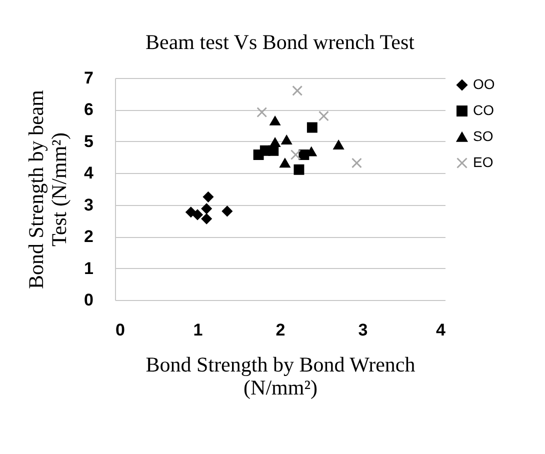  Describe the element at coordinates (89, 268) in the screenshot. I see `y-tick-label: 1` at that location.